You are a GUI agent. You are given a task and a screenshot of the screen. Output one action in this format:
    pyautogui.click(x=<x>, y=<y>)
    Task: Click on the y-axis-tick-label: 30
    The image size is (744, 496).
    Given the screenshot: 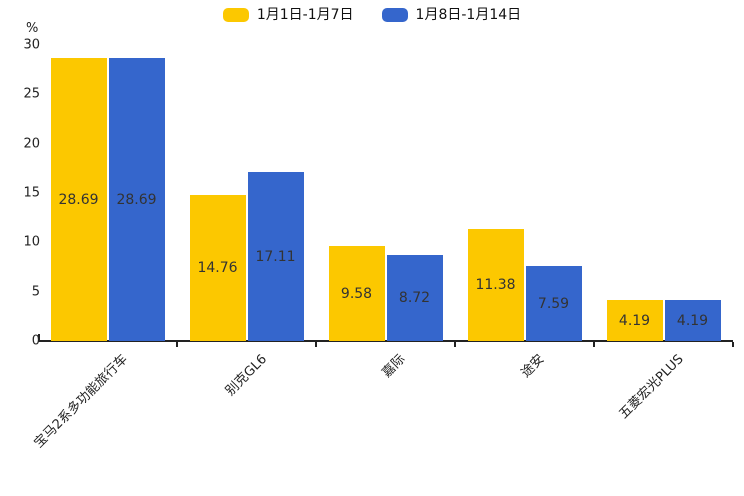 What is the action you would take?
    pyautogui.click(x=31, y=45)
    